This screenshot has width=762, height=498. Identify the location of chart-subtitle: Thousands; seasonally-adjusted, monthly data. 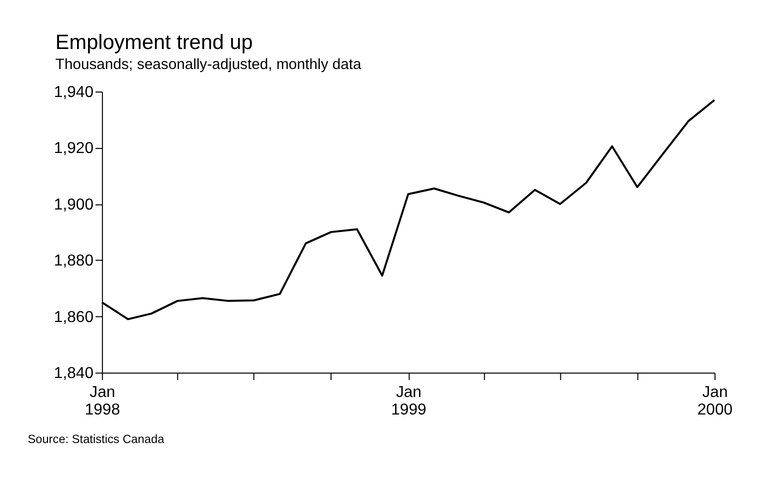
(208, 64).